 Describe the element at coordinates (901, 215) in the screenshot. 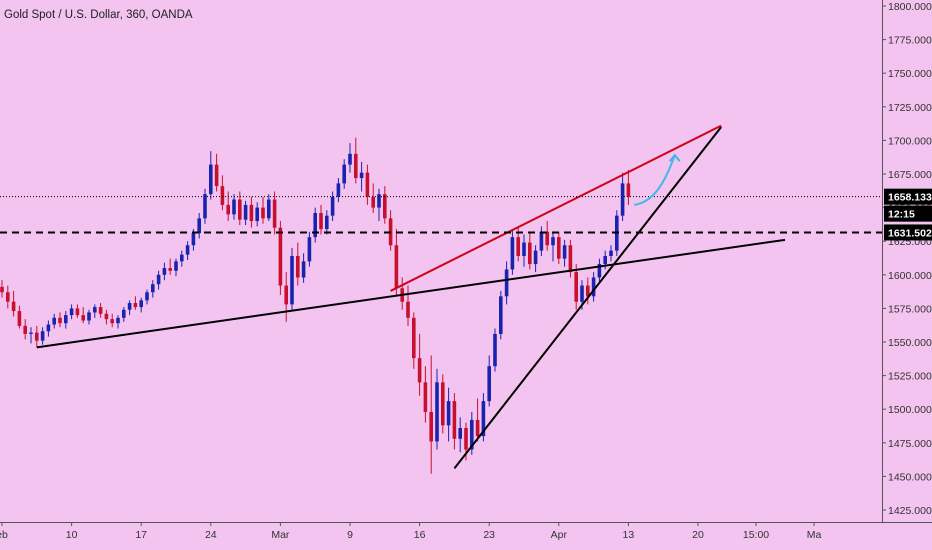

I see `price-label: 12:15` at that location.